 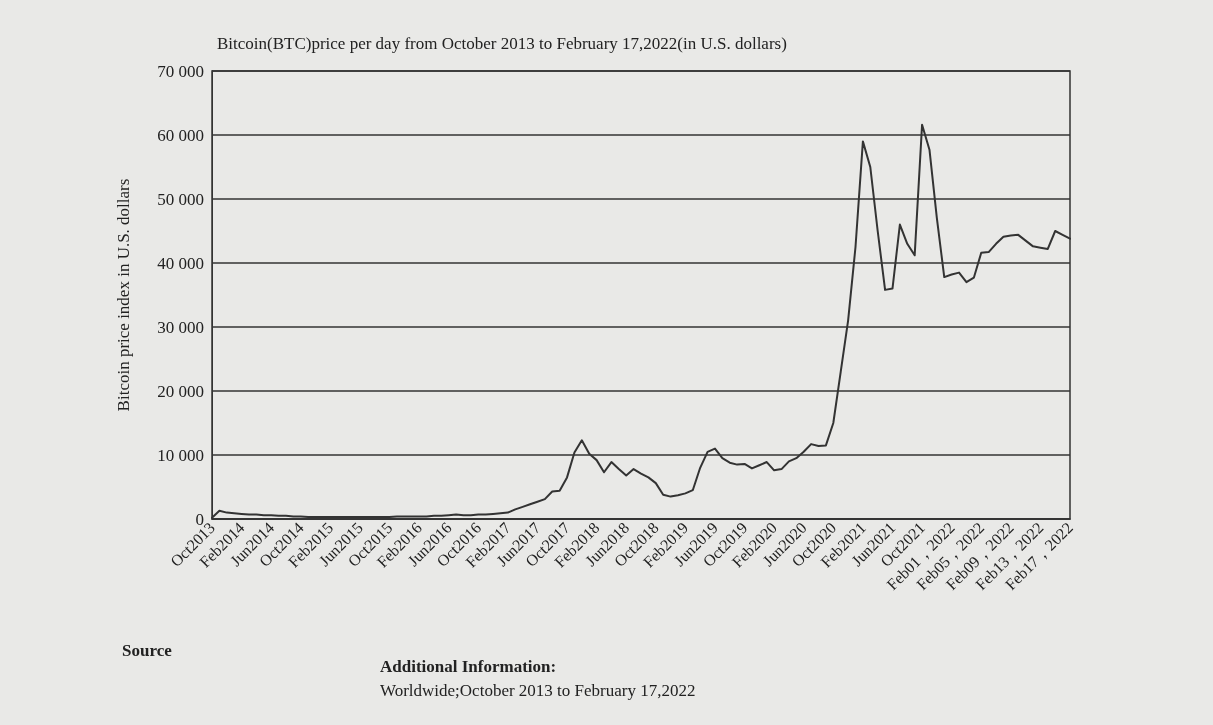 What do you see at coordinates (180, 199) in the screenshot?
I see `y-tick-label: 50 000` at bounding box center [180, 199].